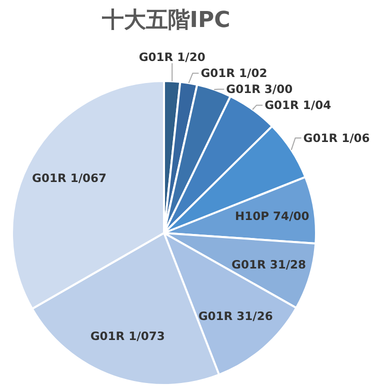  Describe the element at coordinates (259, 89) in the screenshot. I see `slice-label: G01R 3/00` at that location.